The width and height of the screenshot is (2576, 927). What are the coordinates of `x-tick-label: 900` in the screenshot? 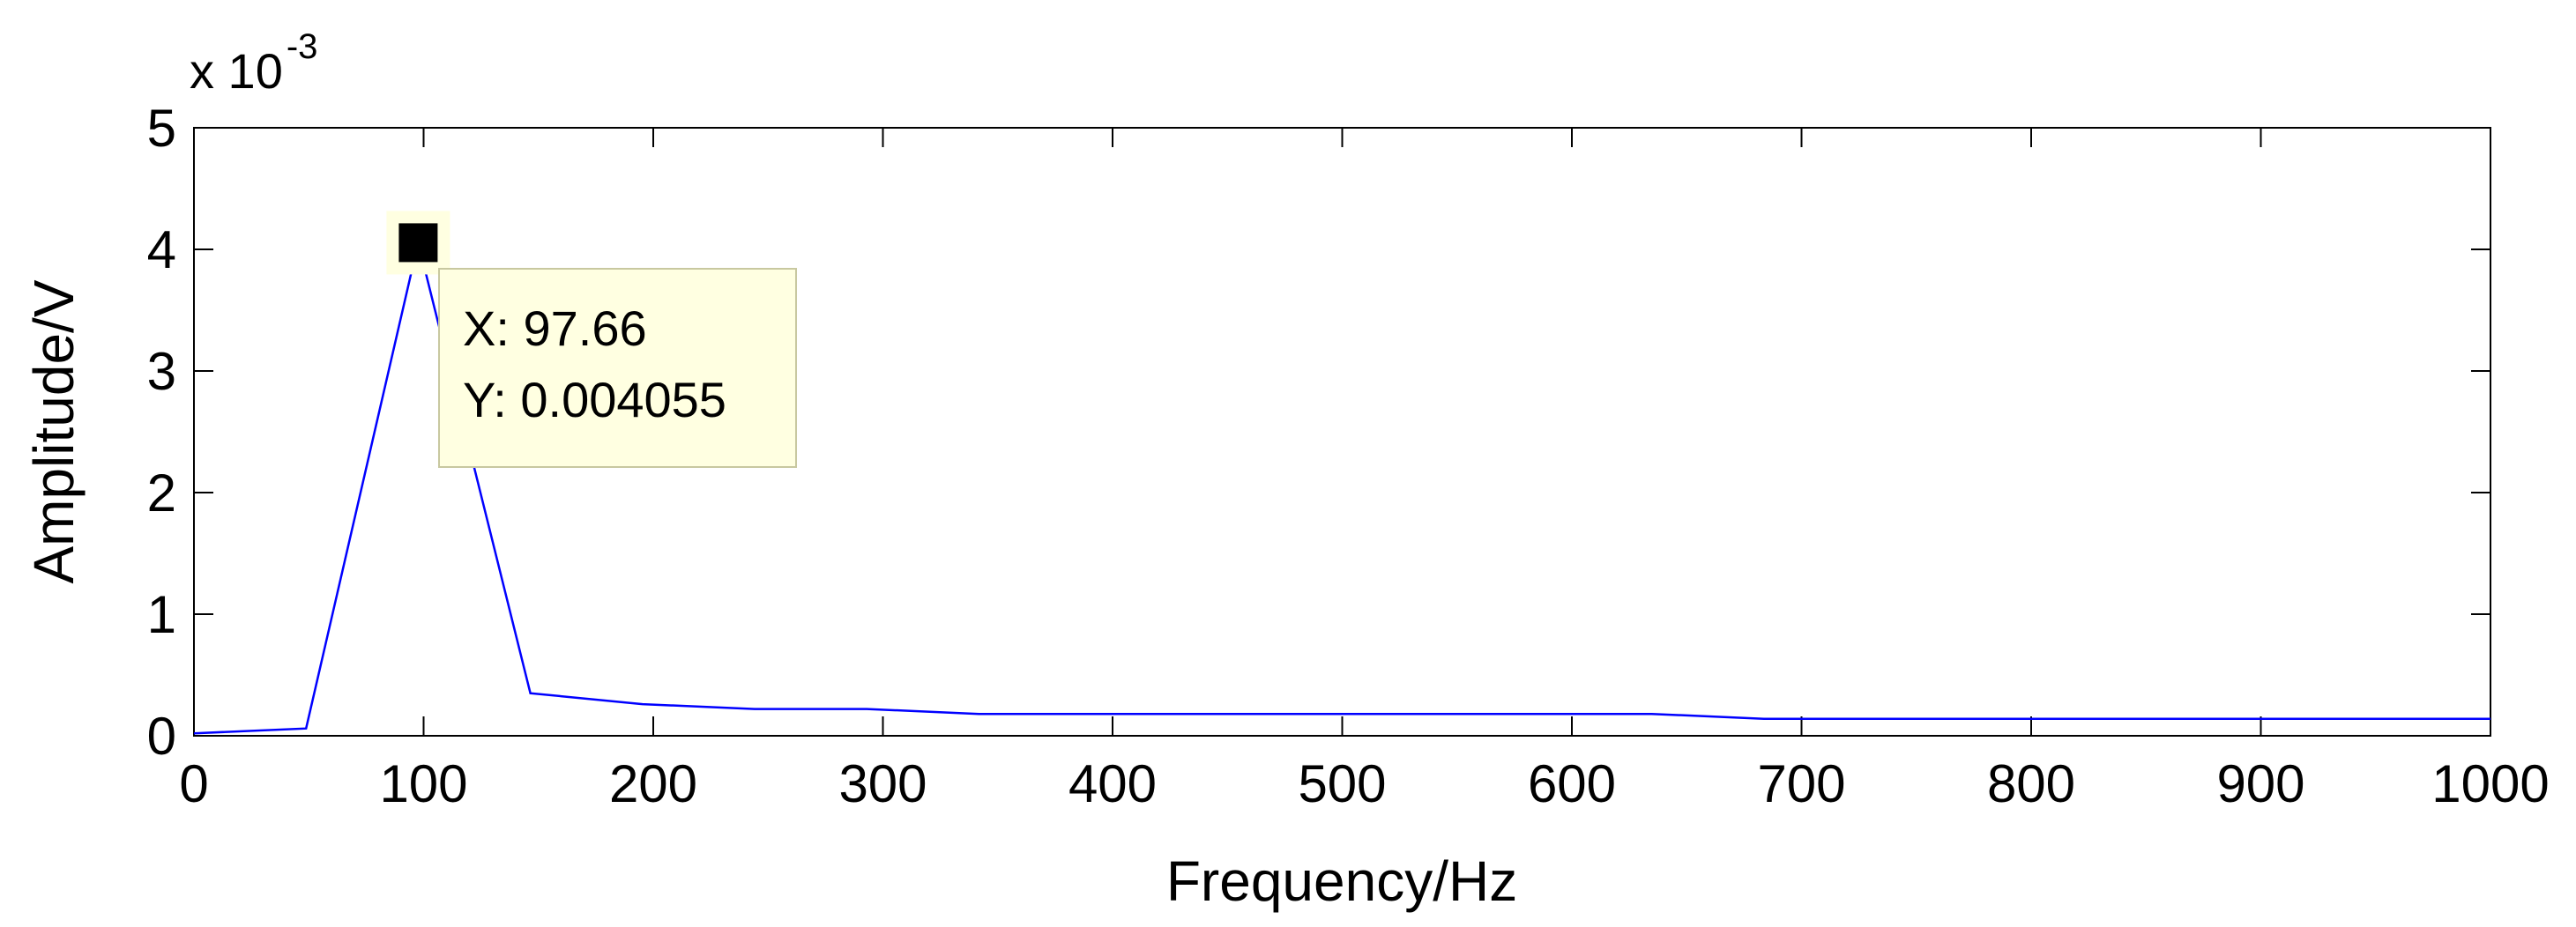 It's located at (2260, 783).